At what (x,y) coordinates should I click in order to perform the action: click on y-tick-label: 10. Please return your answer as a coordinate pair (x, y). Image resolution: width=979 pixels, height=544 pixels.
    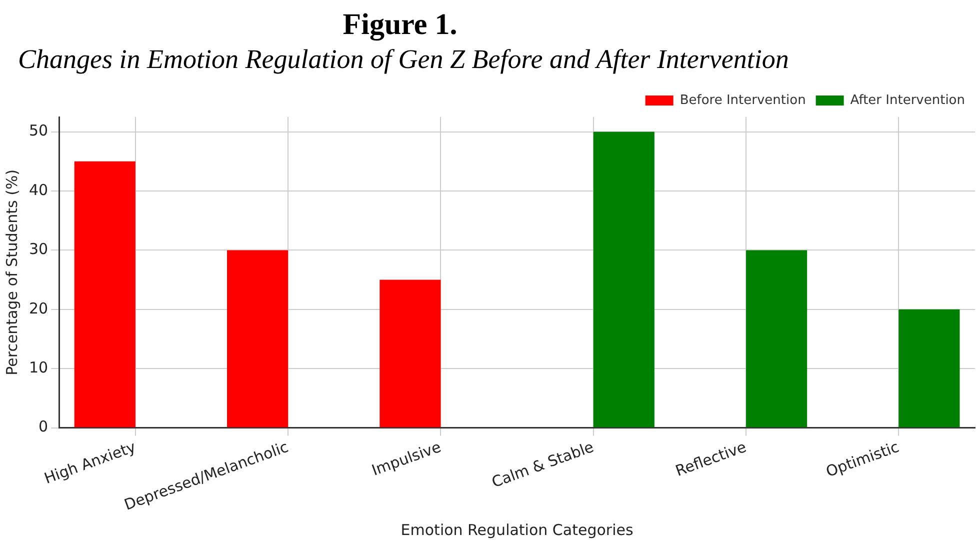
    Looking at the image, I should click on (38, 367).